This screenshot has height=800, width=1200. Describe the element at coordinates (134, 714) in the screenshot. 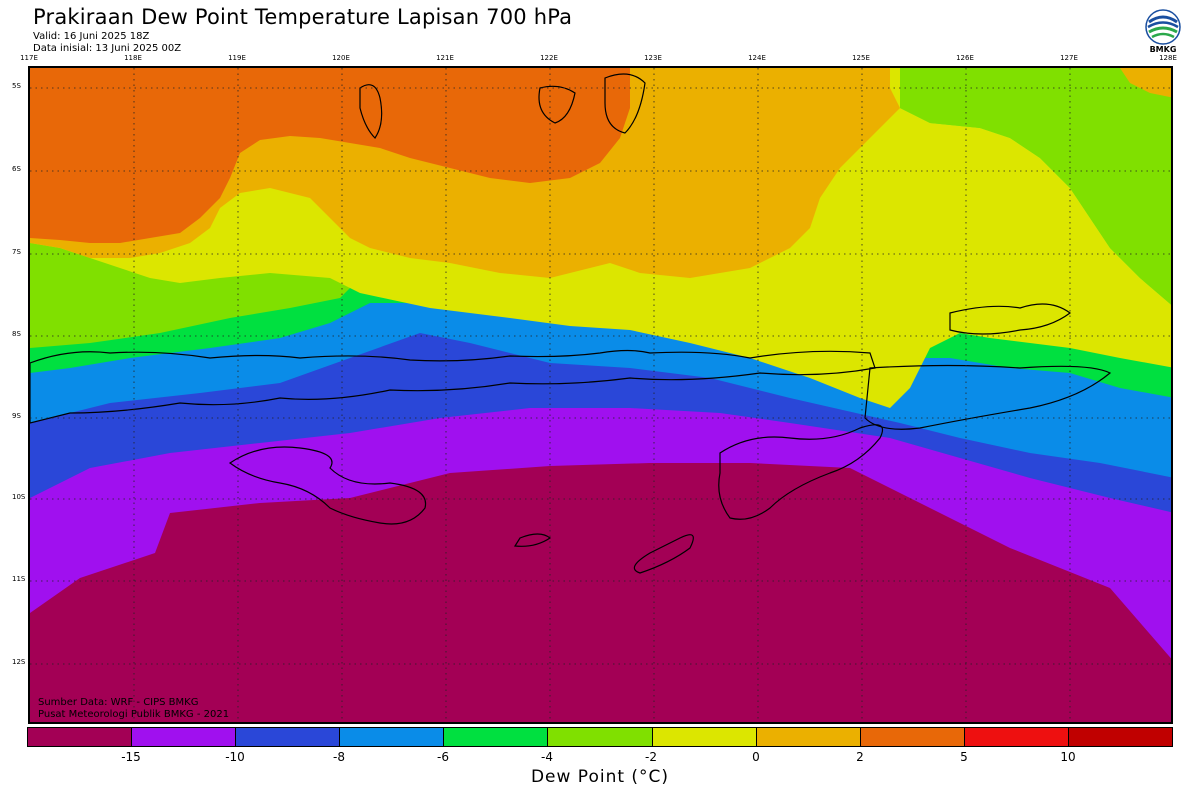

I see `organization-credit: Pusat Meteorologi Publik BMKG - 2021` at that location.